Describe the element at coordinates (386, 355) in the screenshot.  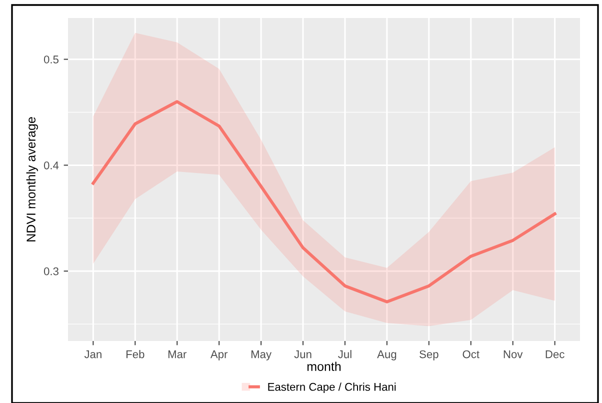
I see `x-tick-label: Aug` at that location.